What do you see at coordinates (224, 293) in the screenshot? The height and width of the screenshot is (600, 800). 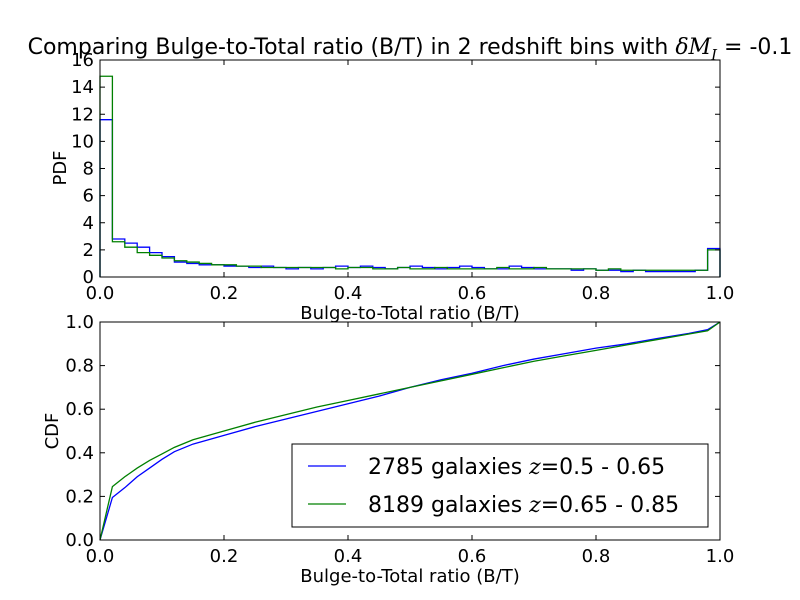 I see `pdf-x-tick-label: 0.2` at bounding box center [224, 293].